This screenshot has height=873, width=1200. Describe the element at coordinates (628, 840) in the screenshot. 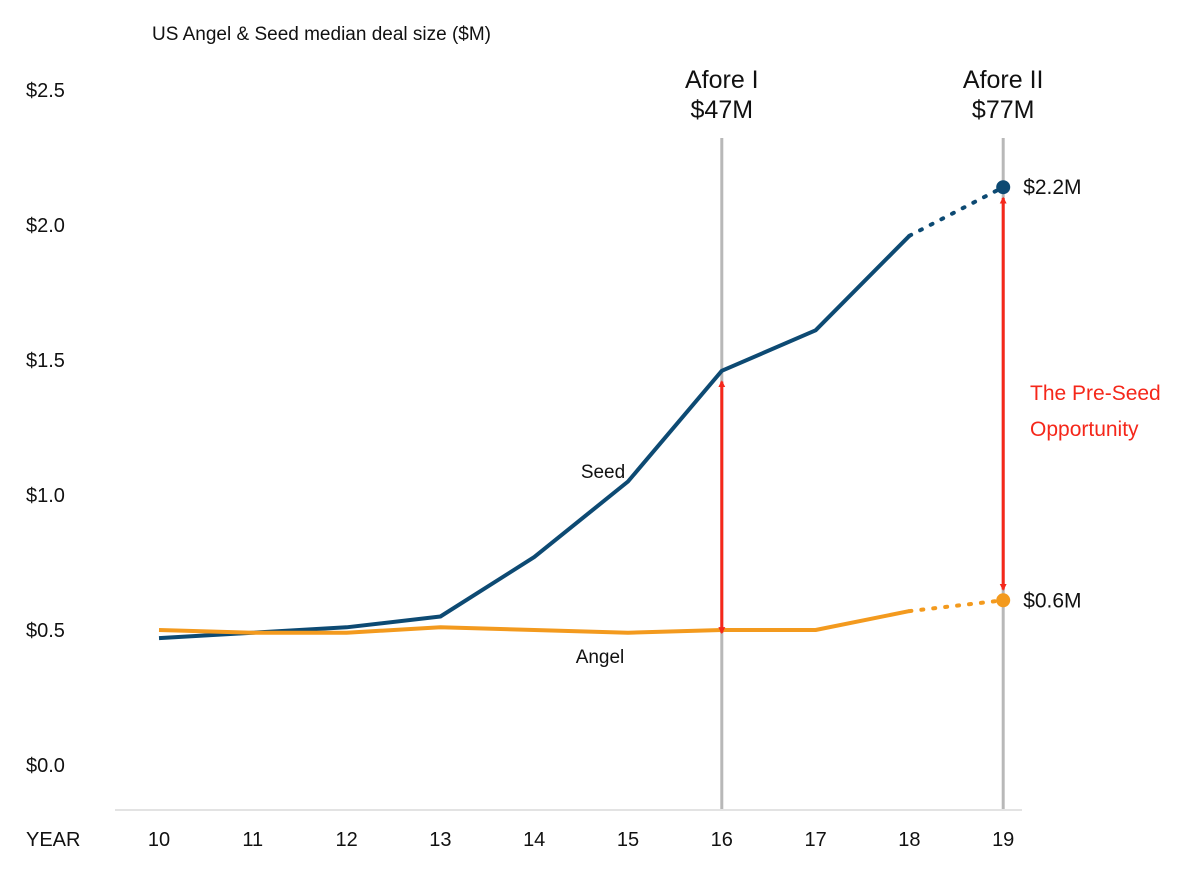

I see `x-tick-label: 15` at that location.